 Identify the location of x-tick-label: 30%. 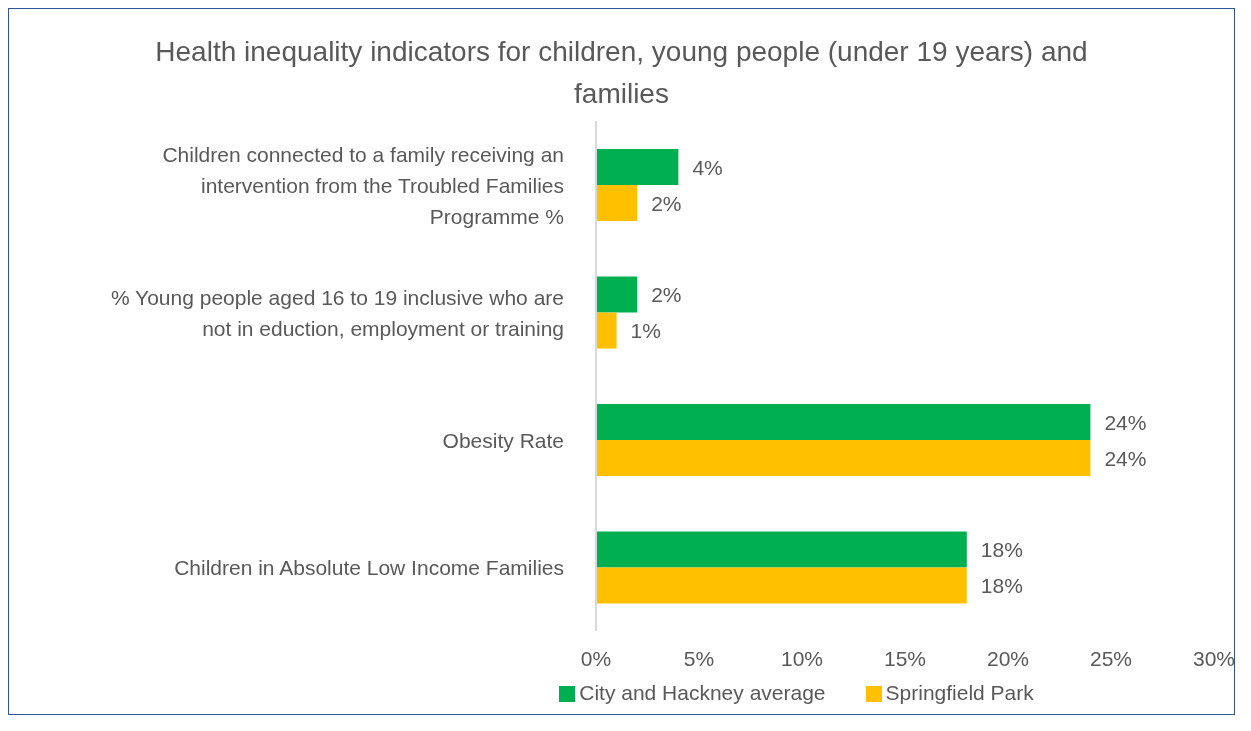
(1214, 658).